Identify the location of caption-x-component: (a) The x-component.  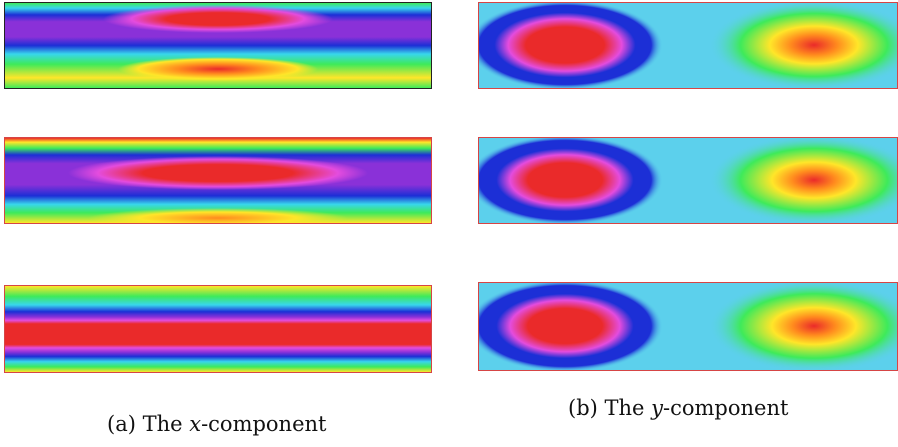
(216, 424).